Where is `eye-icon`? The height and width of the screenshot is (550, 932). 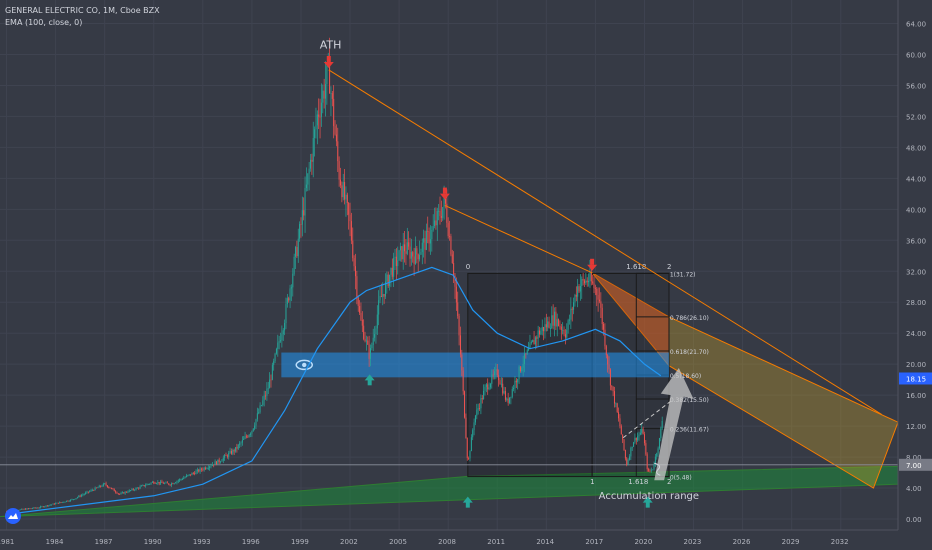
eye-icon is located at coordinates (304, 365).